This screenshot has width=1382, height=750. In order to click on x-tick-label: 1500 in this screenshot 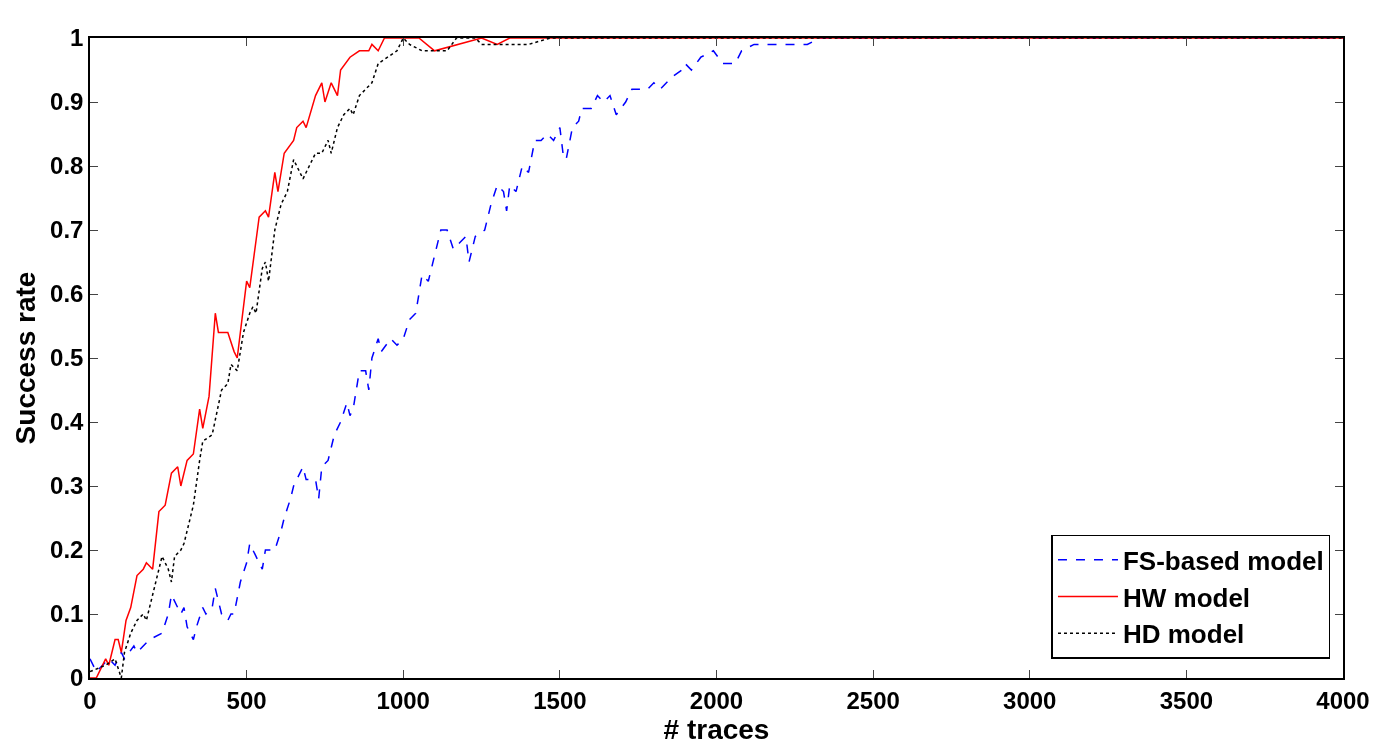, I will do `click(560, 700)`.